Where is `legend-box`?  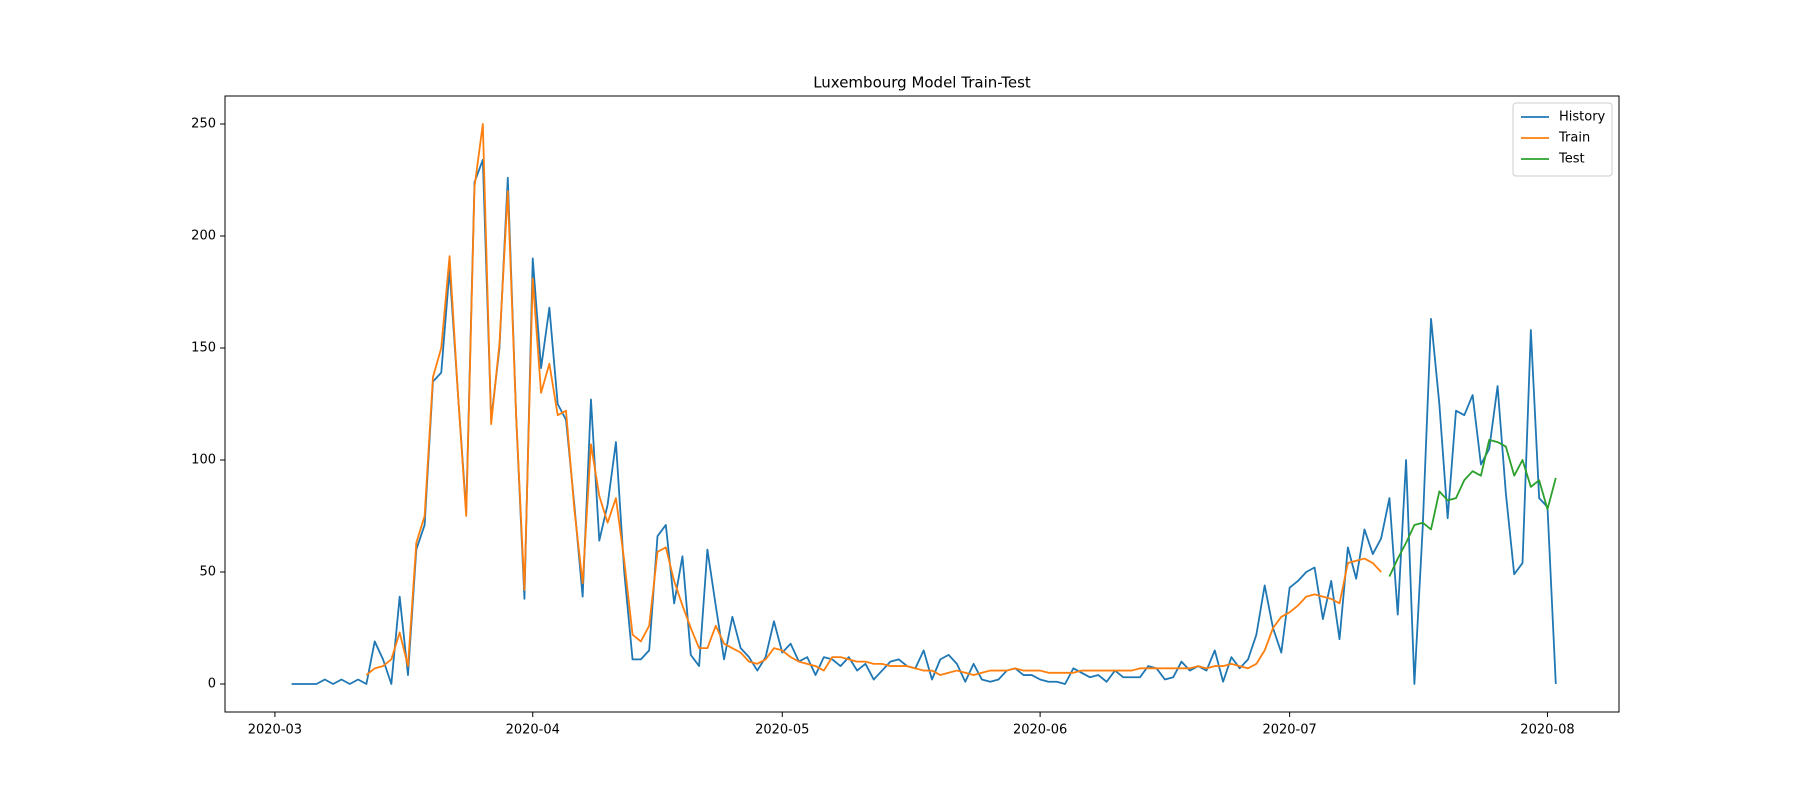
legend-box is located at coordinates (1562, 139).